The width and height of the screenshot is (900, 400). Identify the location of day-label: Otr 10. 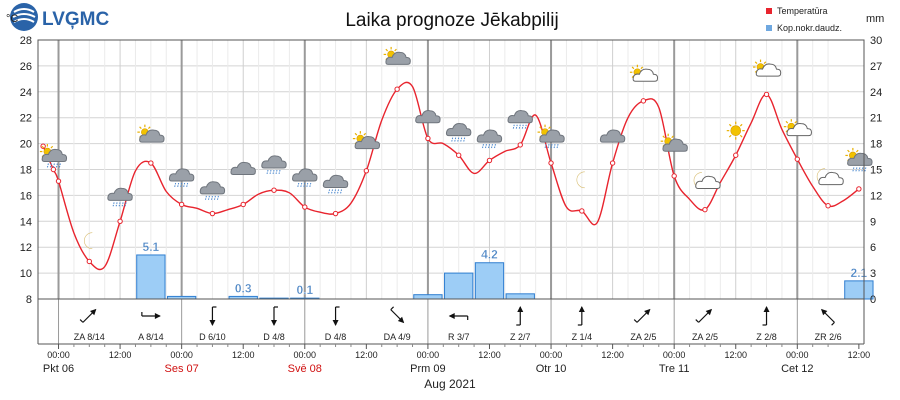
(551, 369).